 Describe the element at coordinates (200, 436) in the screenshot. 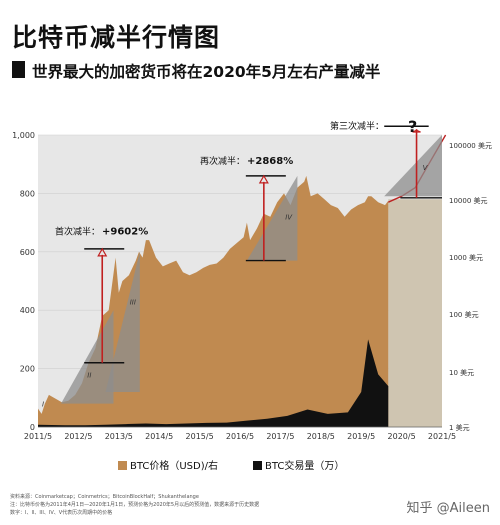

I see `x-tick-label: 2015/5` at that location.